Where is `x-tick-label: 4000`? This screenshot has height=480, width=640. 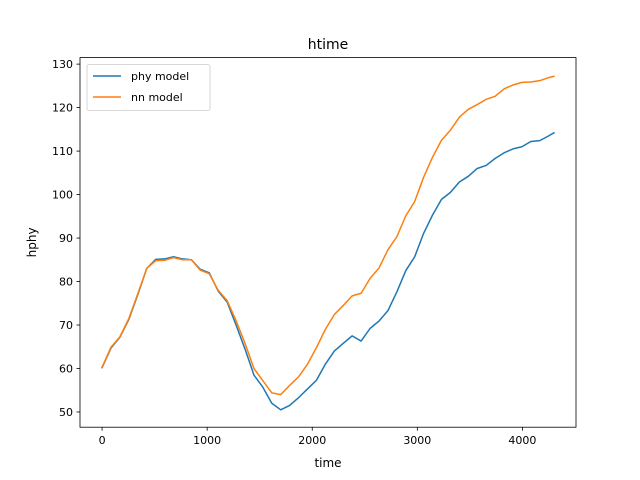
x-tick-label: 4000 is located at coordinates (522, 440).